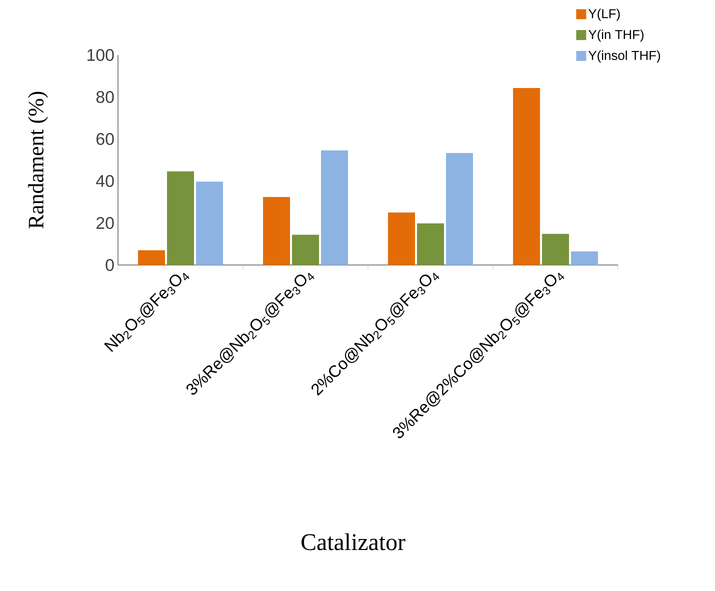  Describe the element at coordinates (604, 14) in the screenshot. I see `legend-label: Y(LF)` at that location.